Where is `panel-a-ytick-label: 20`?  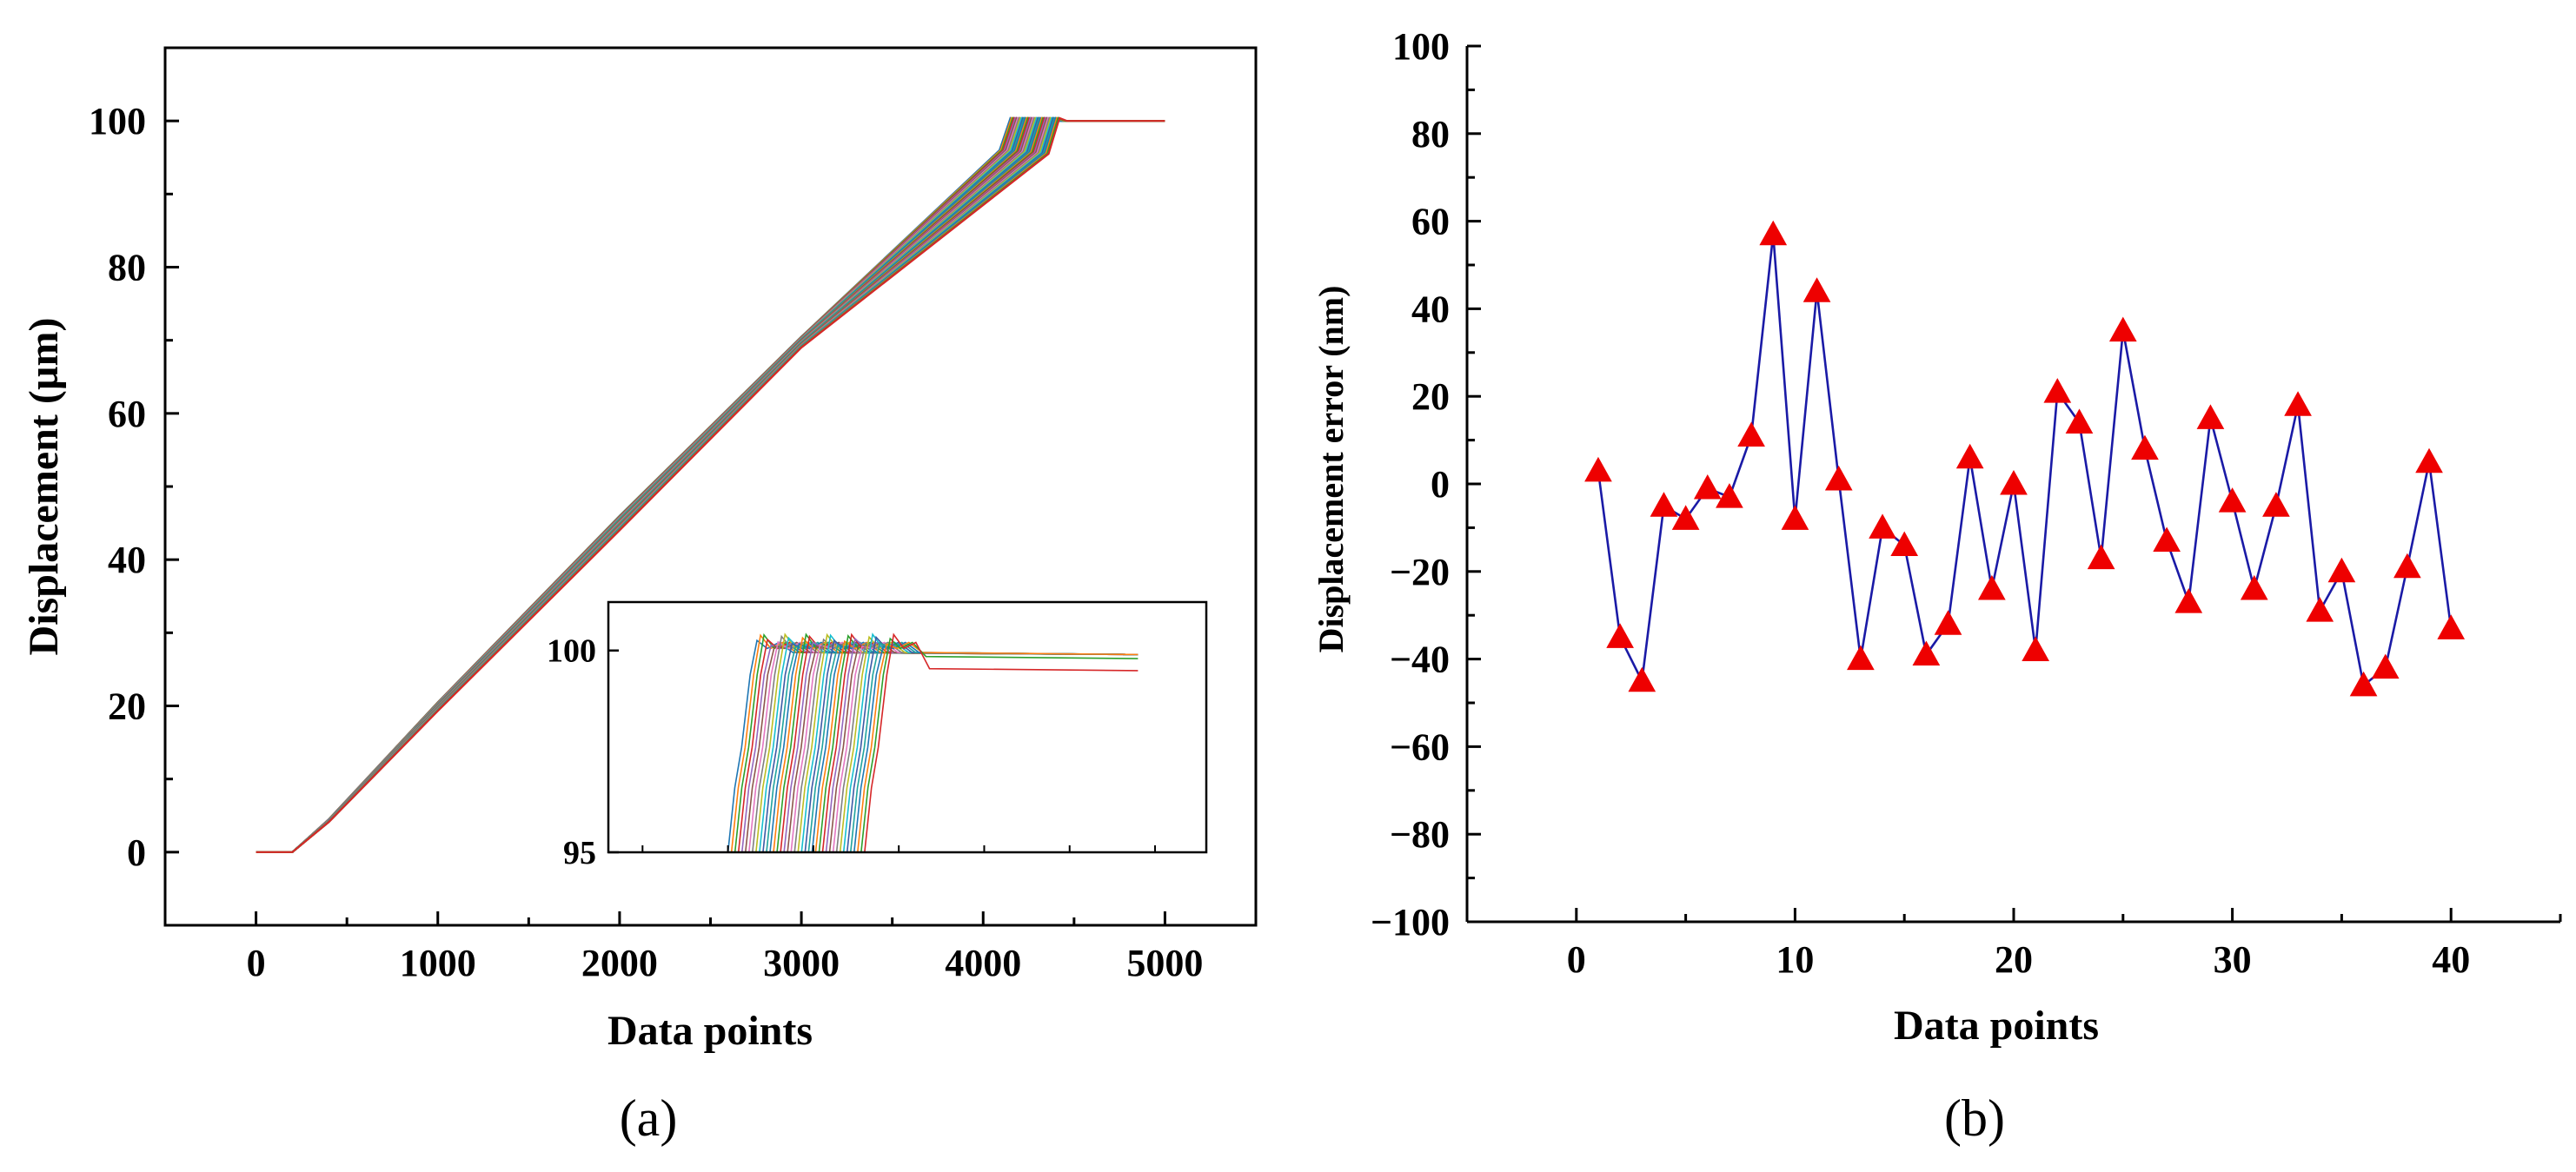 panel-a-ytick-label: 20 is located at coordinates (127, 707).